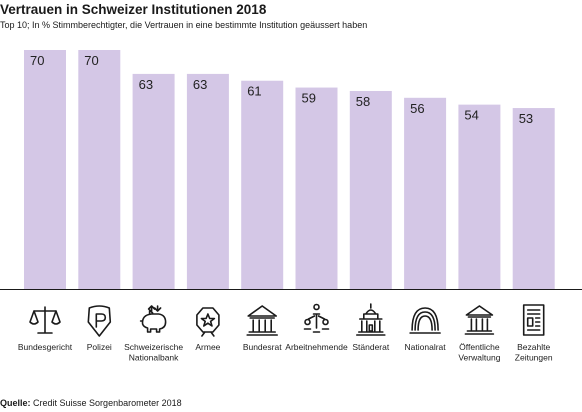  I want to click on category-label-6: Ständerat, so click(370, 347).